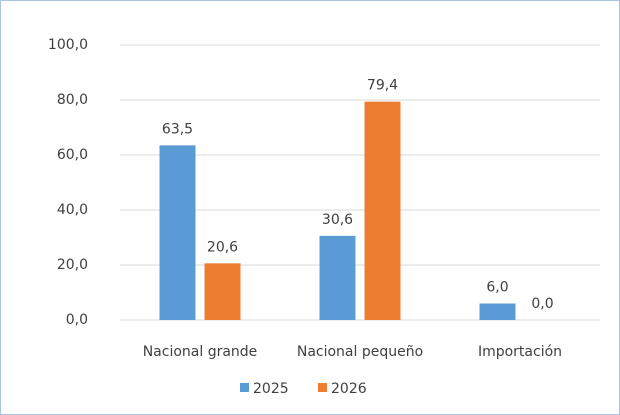  What do you see at coordinates (349, 389) in the screenshot?
I see `legend-label: 2026` at bounding box center [349, 389].